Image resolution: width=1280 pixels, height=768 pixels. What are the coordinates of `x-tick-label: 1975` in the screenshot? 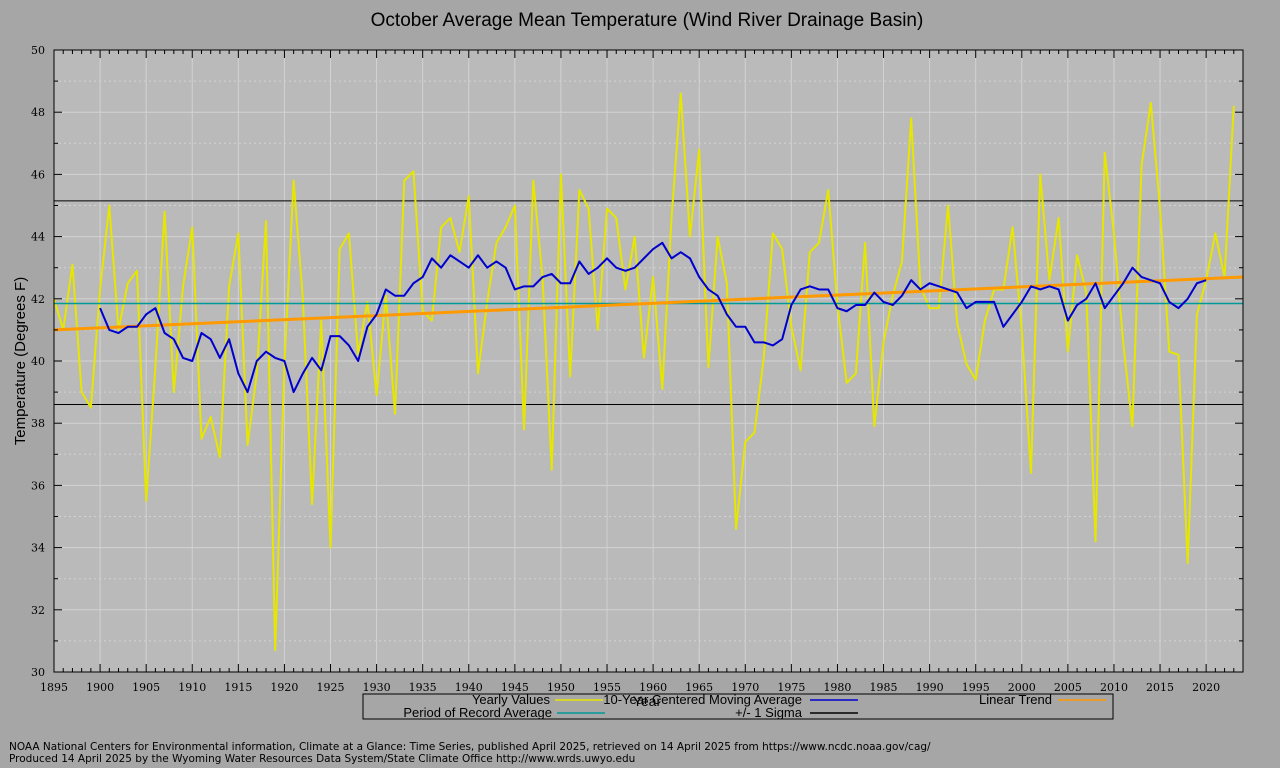 It's located at (791, 687).